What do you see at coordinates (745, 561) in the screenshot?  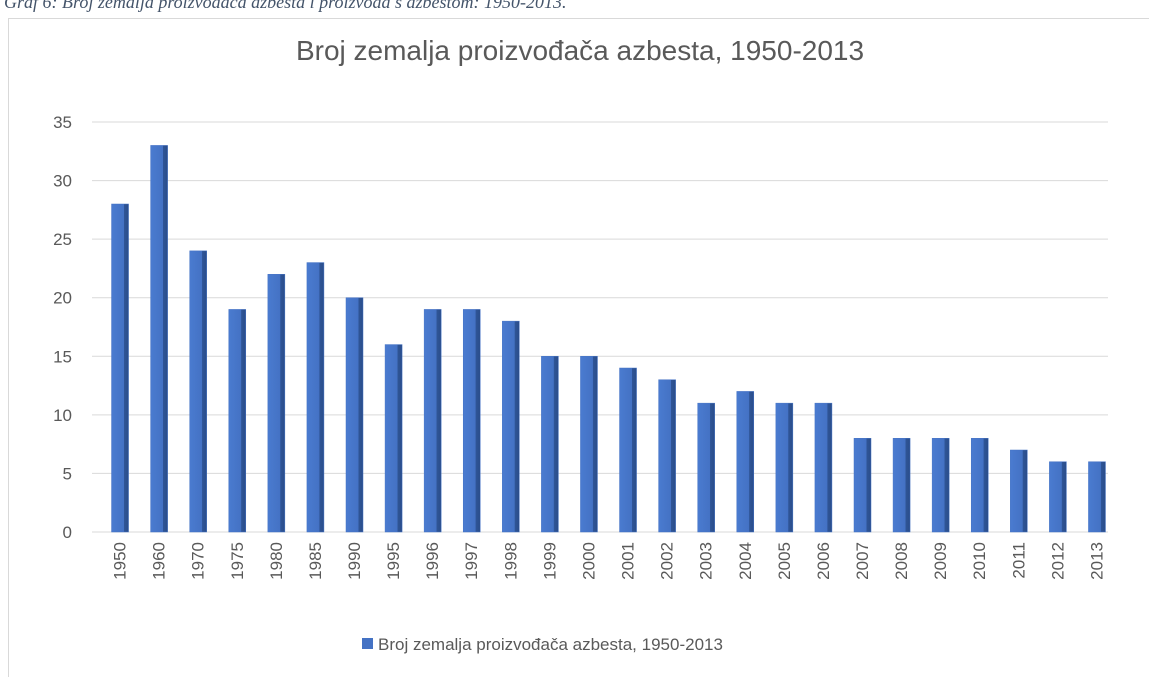 I see `x-tick-label: 2004` at bounding box center [745, 561].